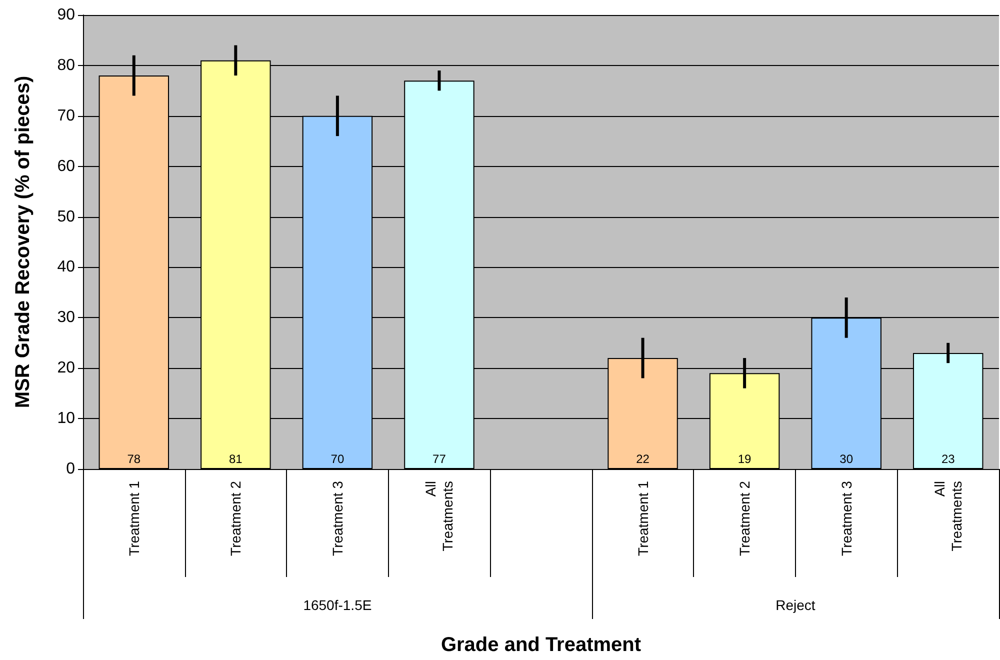  What do you see at coordinates (66, 166) in the screenshot?
I see `y-tick-label: 60` at bounding box center [66, 166].